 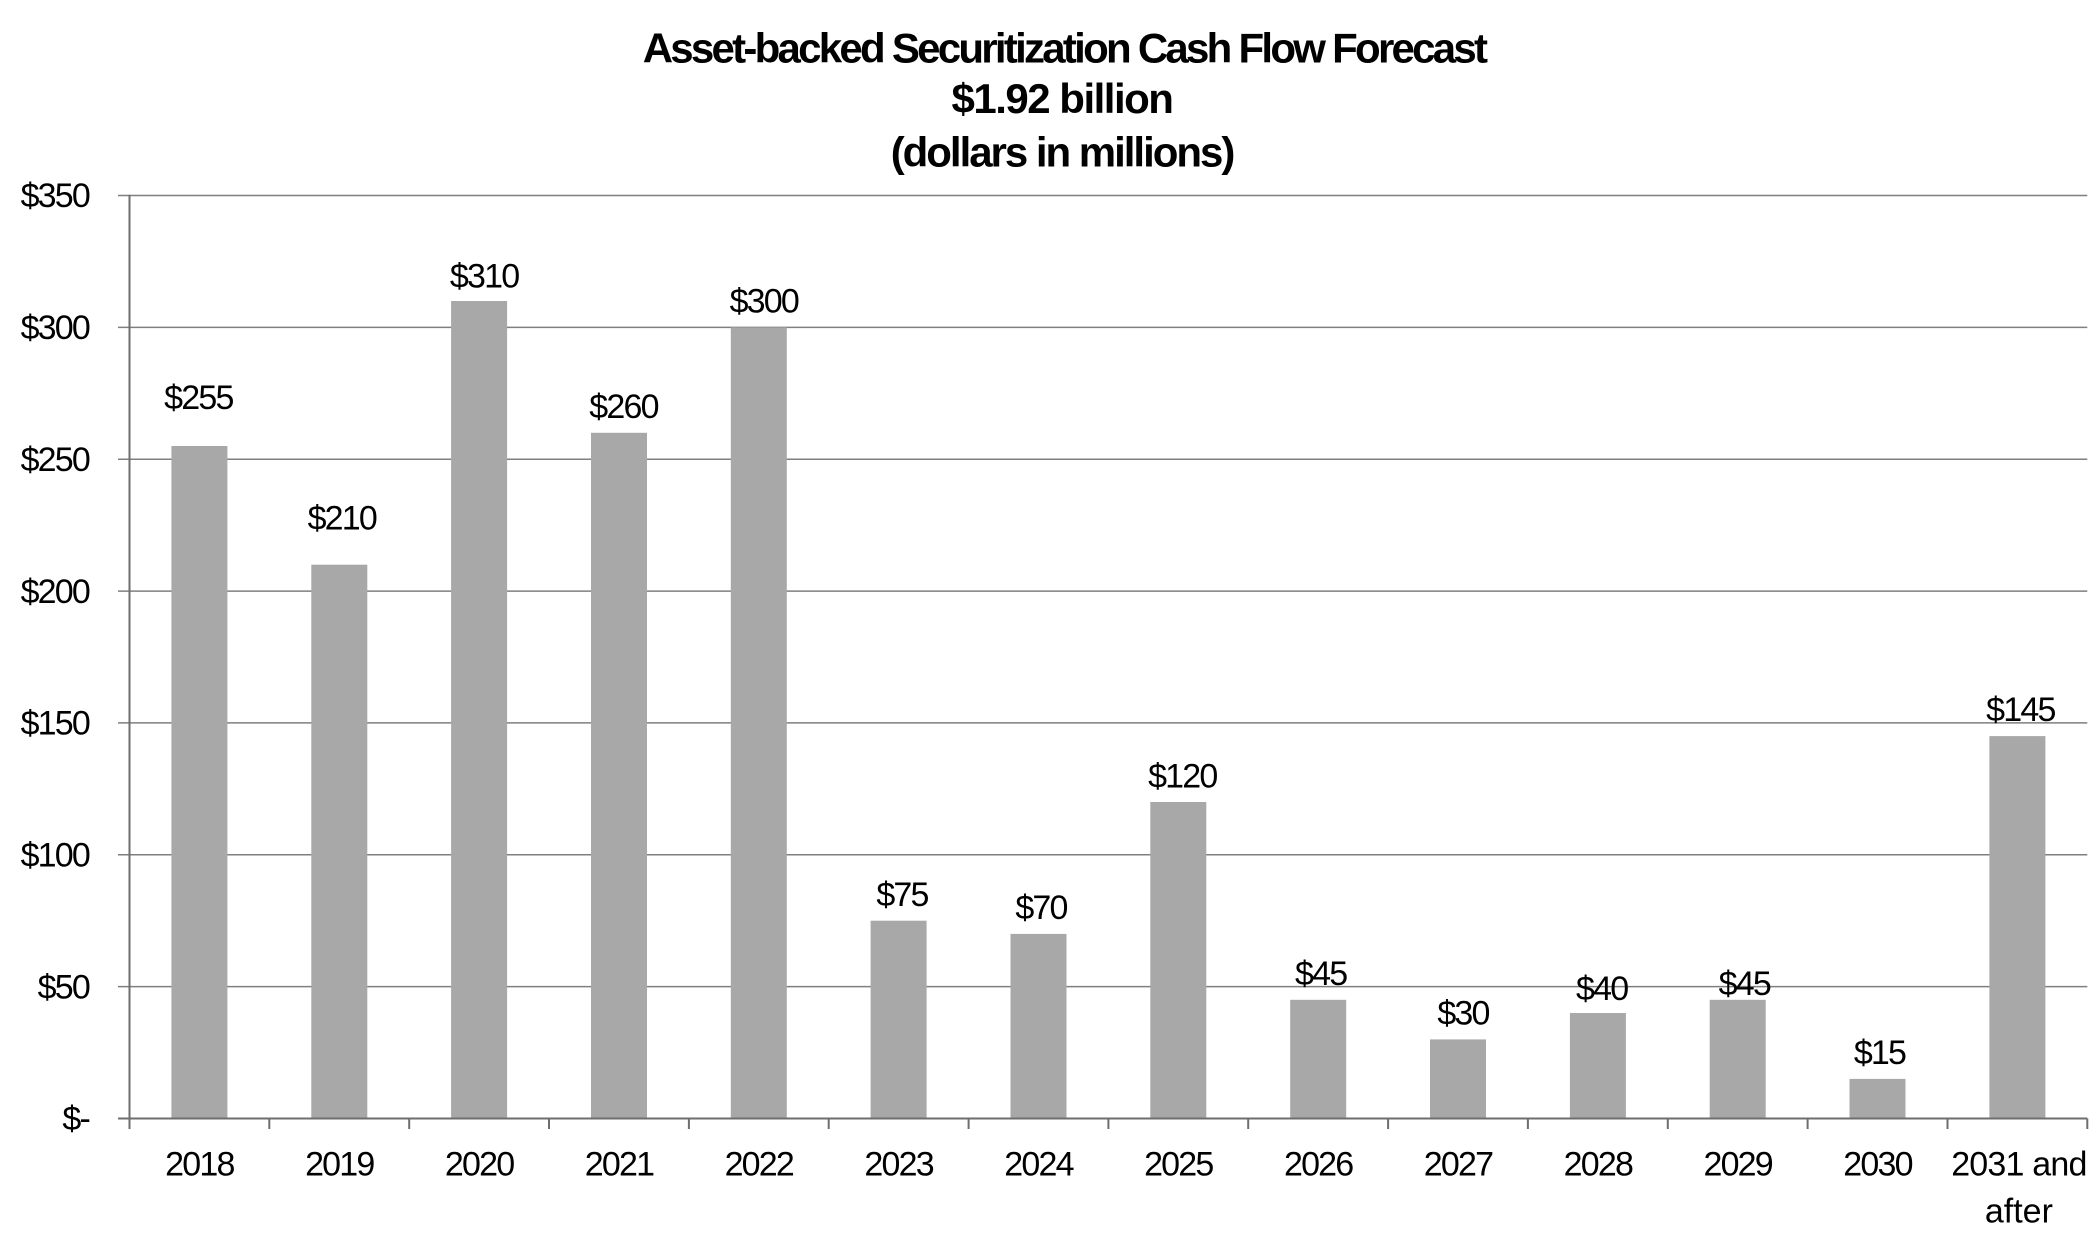 What do you see at coordinates (339, 1164) in the screenshot?
I see `svg-text: 2019` at bounding box center [339, 1164].